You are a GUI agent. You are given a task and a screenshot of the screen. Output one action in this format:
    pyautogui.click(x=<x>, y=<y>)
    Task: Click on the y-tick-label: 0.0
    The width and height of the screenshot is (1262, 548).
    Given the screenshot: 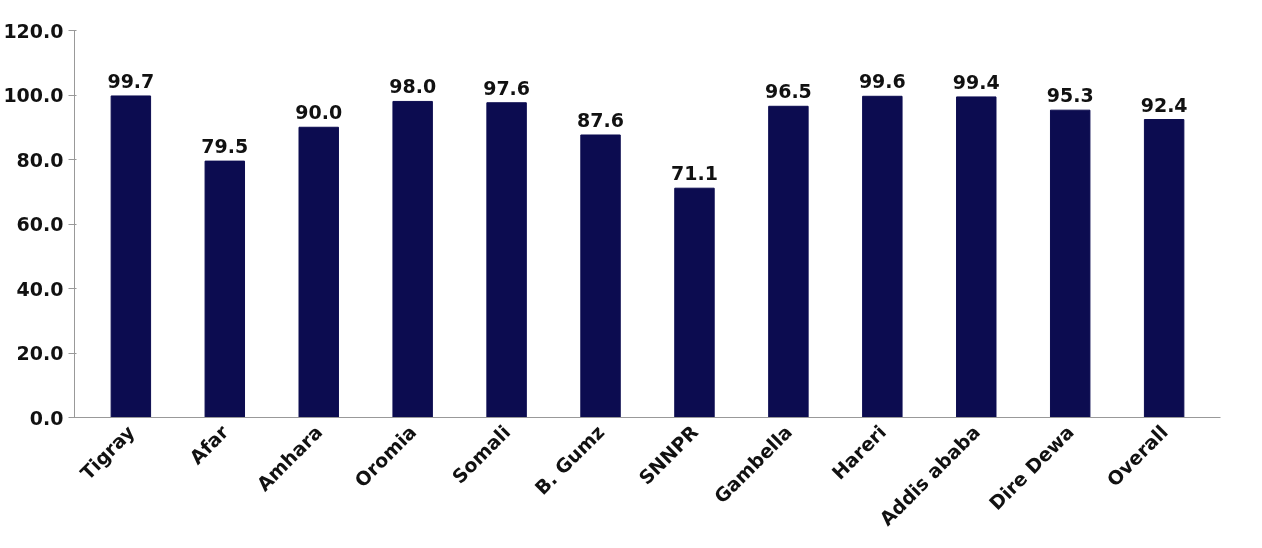 What is the action you would take?
    pyautogui.click(x=46, y=417)
    